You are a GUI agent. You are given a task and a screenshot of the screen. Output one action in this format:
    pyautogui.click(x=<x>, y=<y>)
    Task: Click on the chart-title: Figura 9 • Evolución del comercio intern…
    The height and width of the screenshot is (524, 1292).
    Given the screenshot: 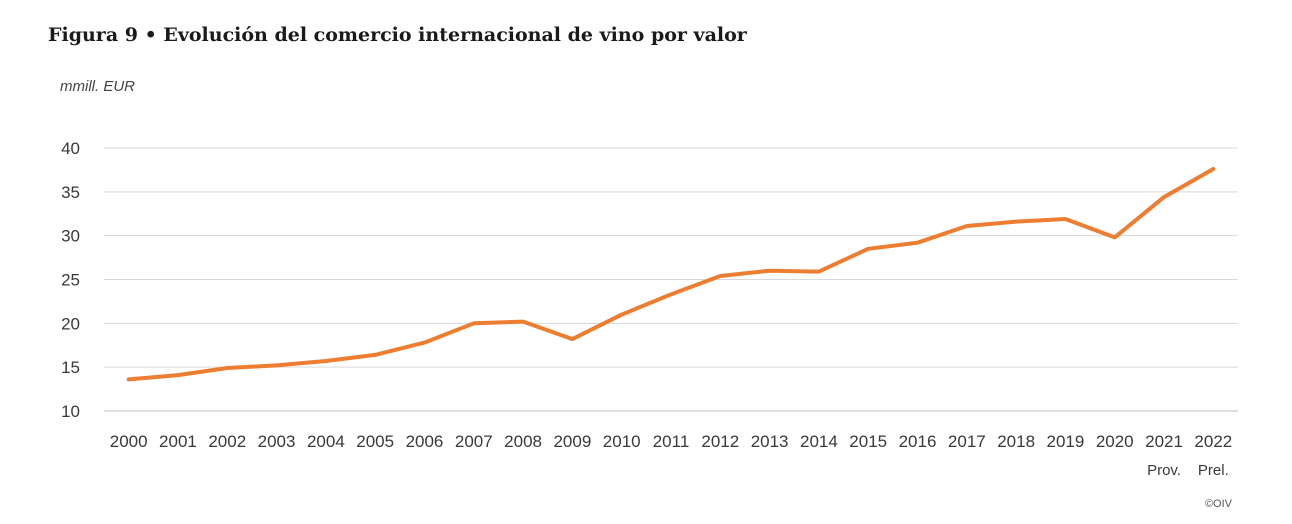 What is the action you would take?
    pyautogui.click(x=397, y=35)
    